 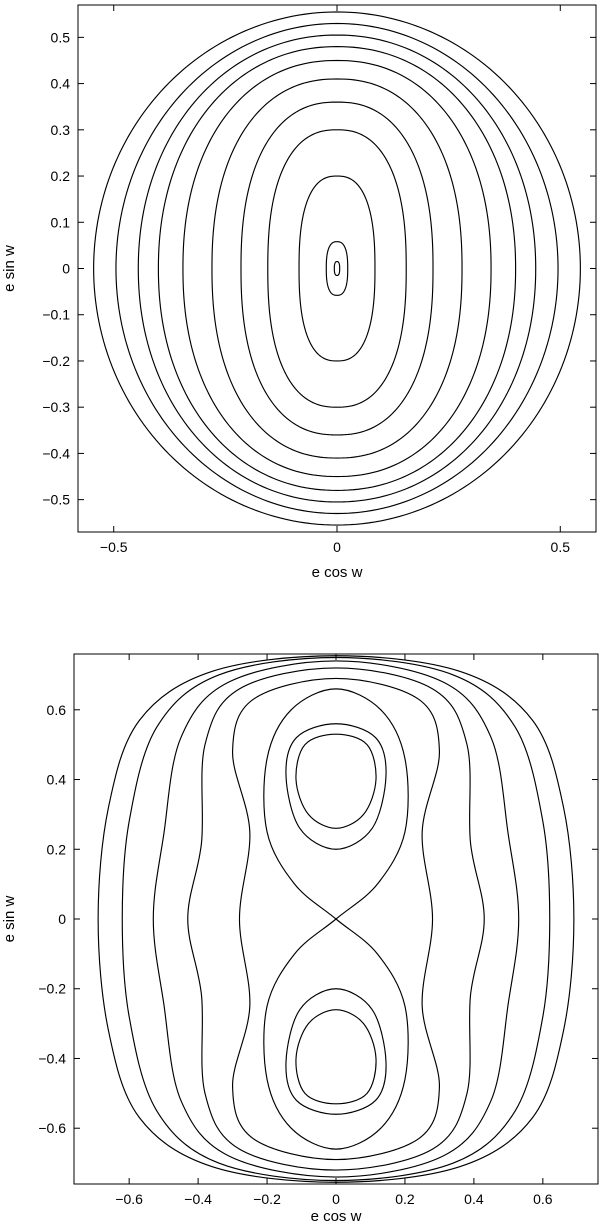 I want to click on y-tick-label: 0.5, so click(x=61, y=37).